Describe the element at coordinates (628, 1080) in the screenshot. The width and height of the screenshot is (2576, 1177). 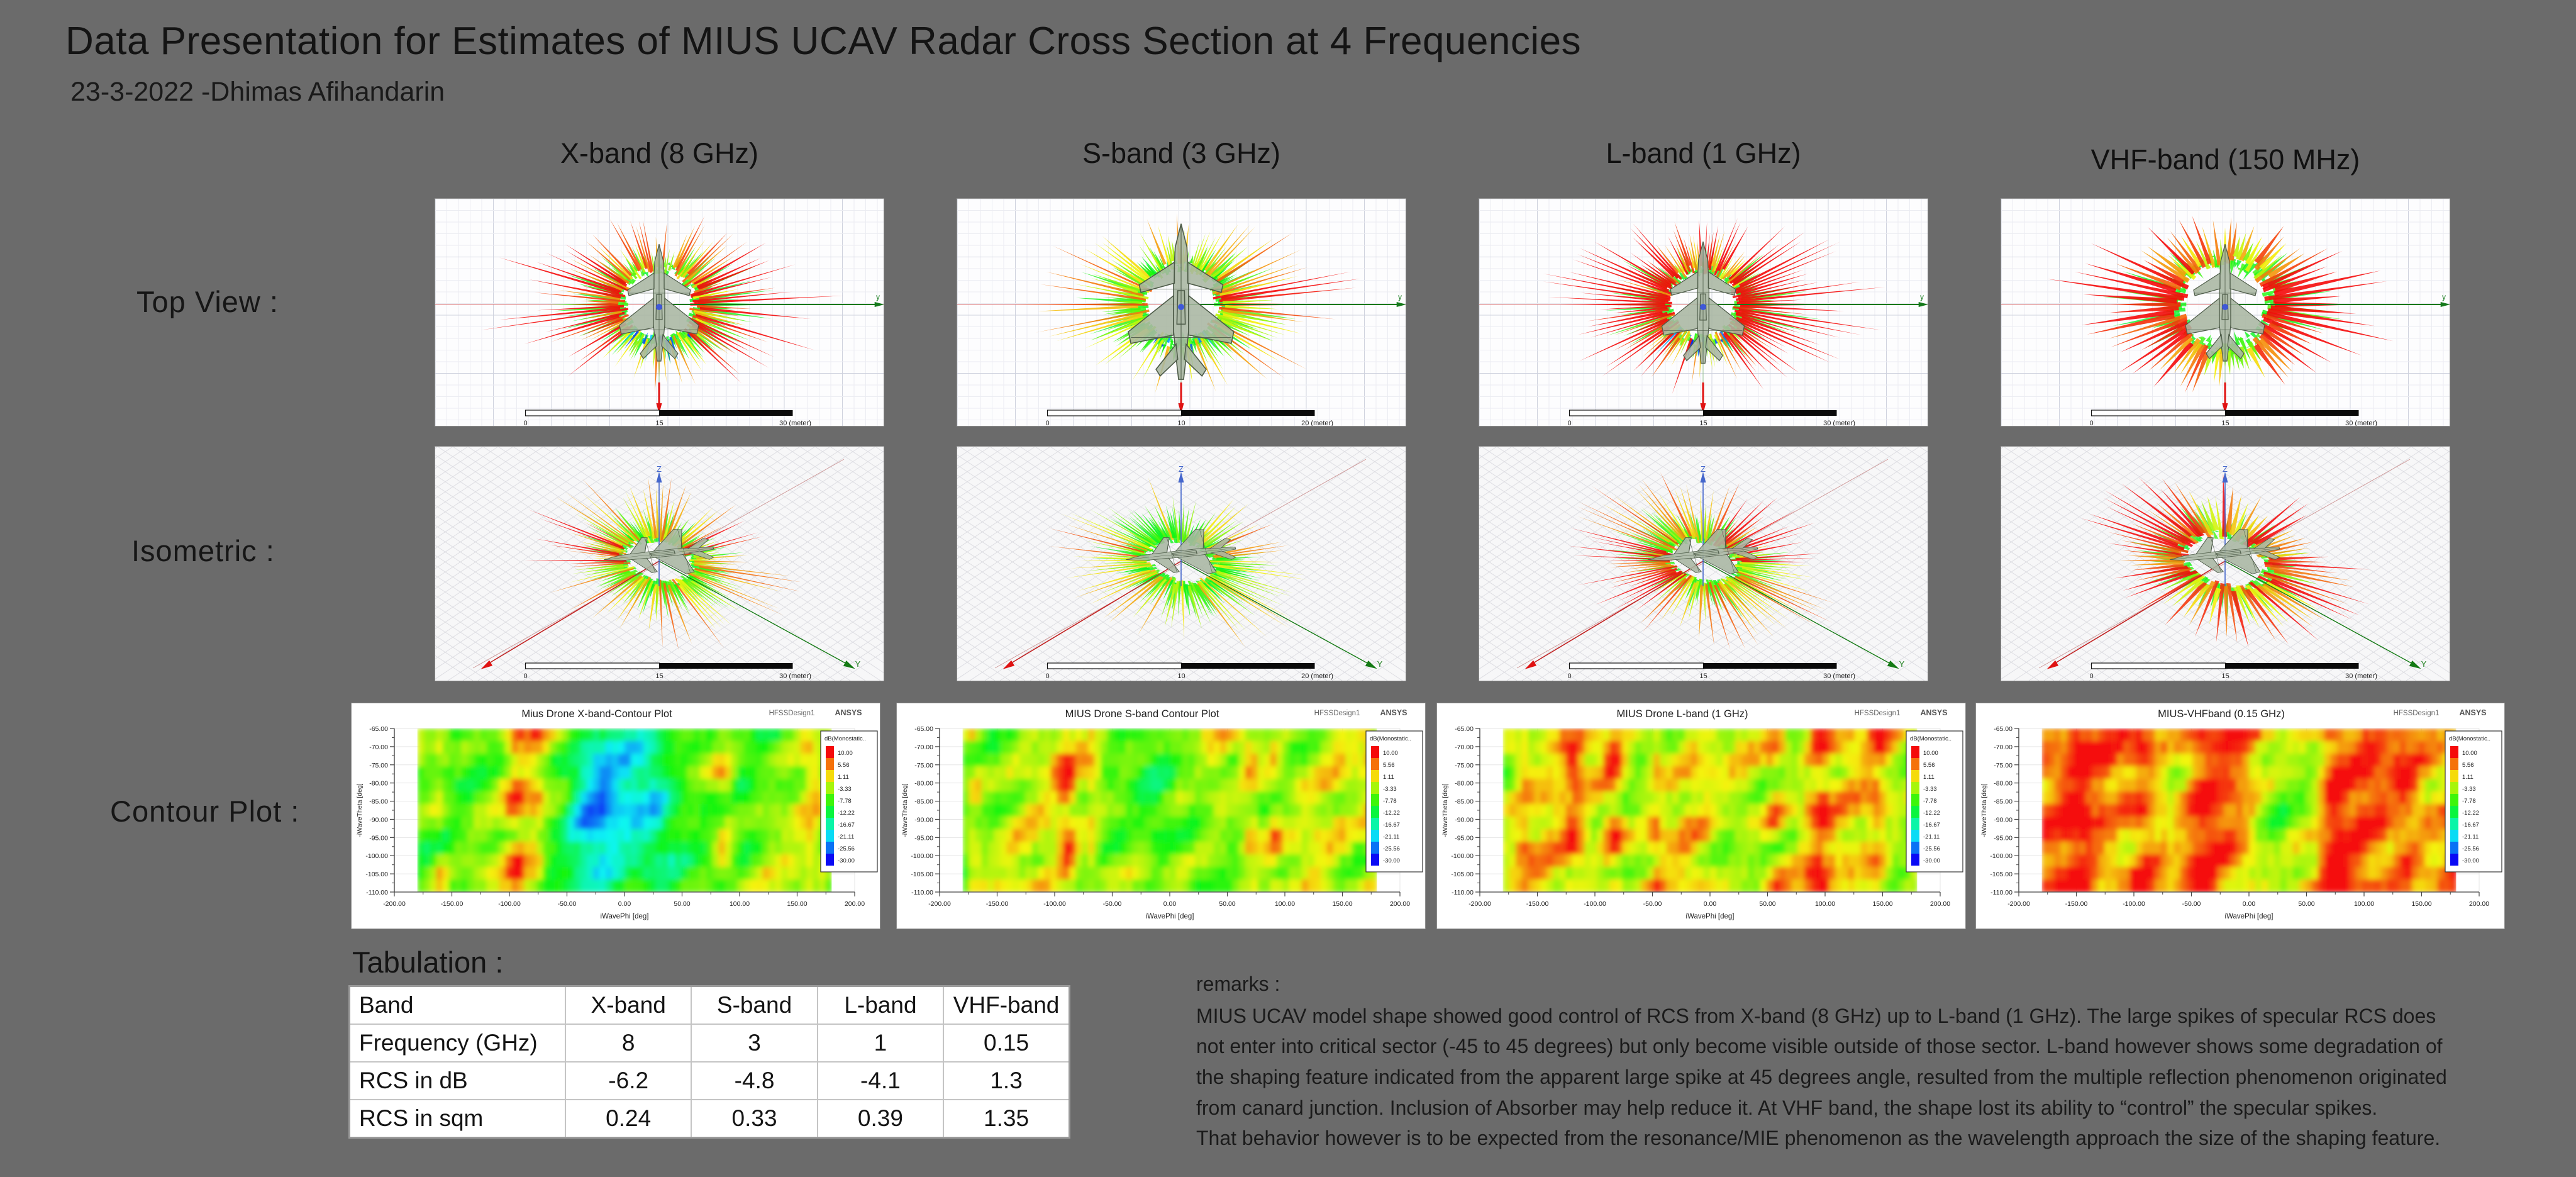
I see `table-cell: -6.2` at that location.